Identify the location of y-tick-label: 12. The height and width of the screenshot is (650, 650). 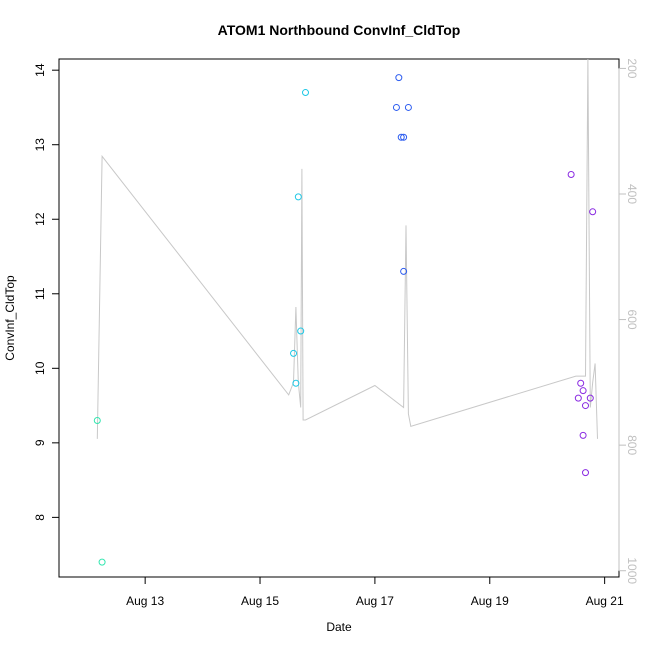
(40, 219).